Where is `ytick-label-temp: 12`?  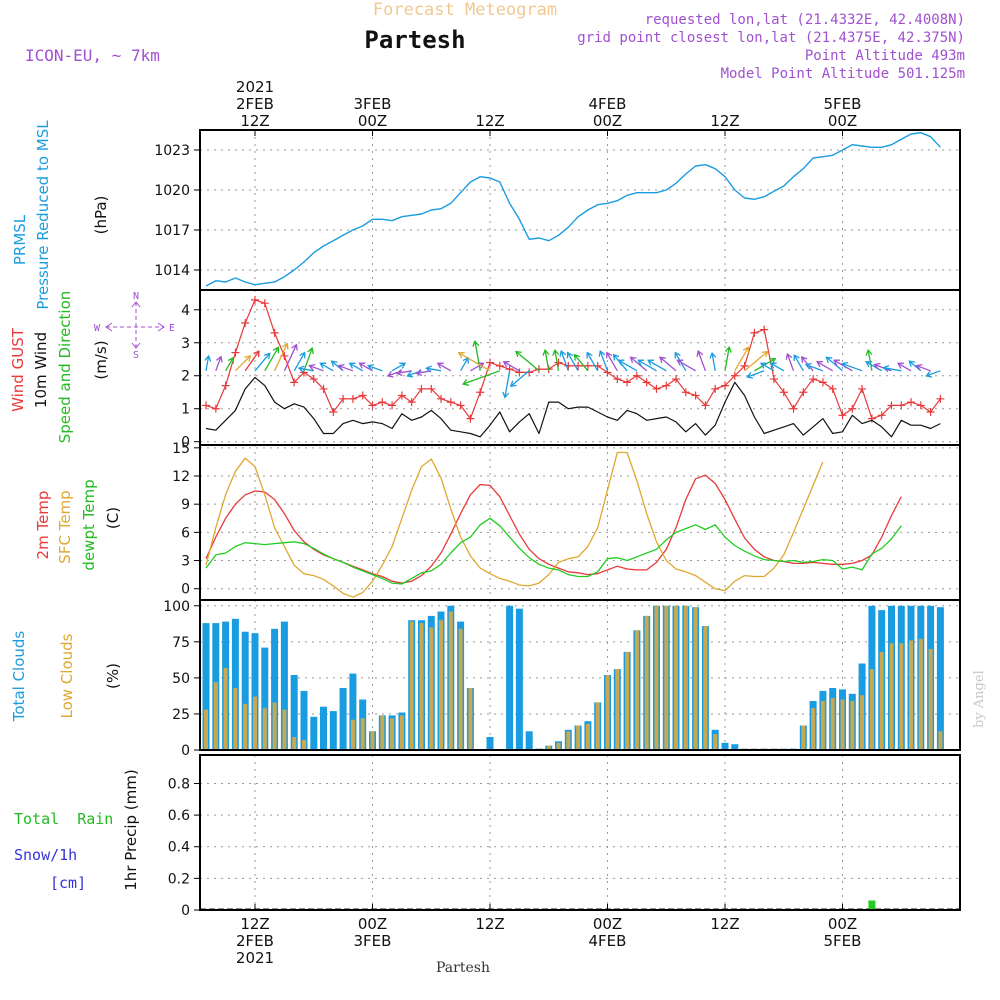 ytick-label-temp: 12 is located at coordinates (181, 477).